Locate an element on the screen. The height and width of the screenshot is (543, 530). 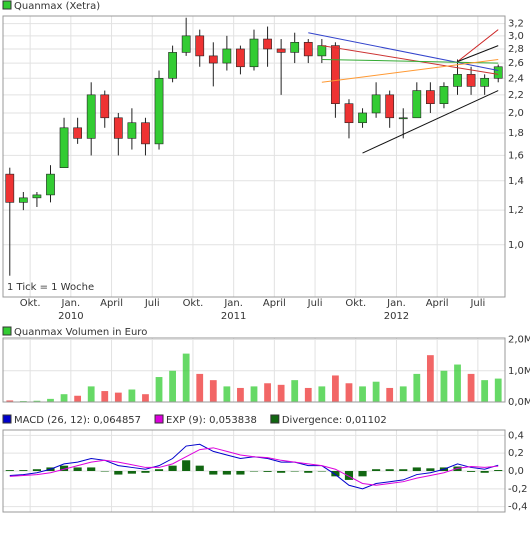
legend-label: Divergence: 0,01102 is located at coordinates (334, 420).